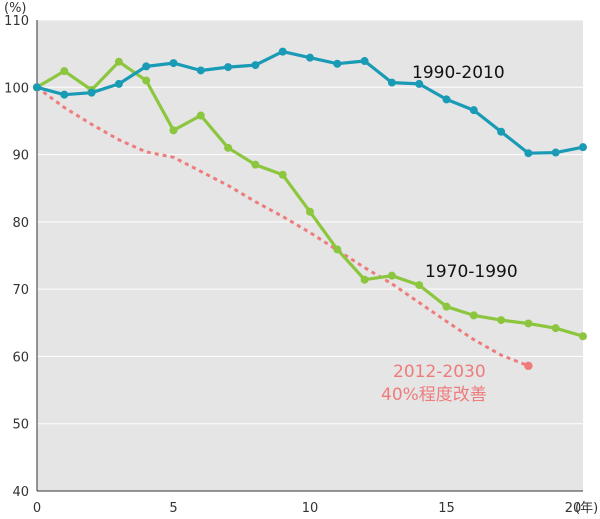 This screenshot has height=519, width=600. What do you see at coordinates (20, 223) in the screenshot?
I see `y-tick-label-80: 80` at bounding box center [20, 223].